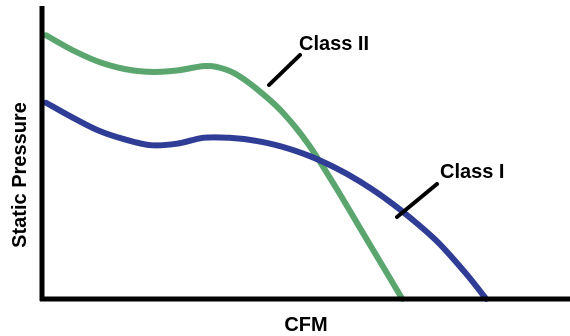 The width and height of the screenshot is (570, 336). What do you see at coordinates (417, 200) in the screenshot?
I see `callout-leader-class-i` at bounding box center [417, 200].